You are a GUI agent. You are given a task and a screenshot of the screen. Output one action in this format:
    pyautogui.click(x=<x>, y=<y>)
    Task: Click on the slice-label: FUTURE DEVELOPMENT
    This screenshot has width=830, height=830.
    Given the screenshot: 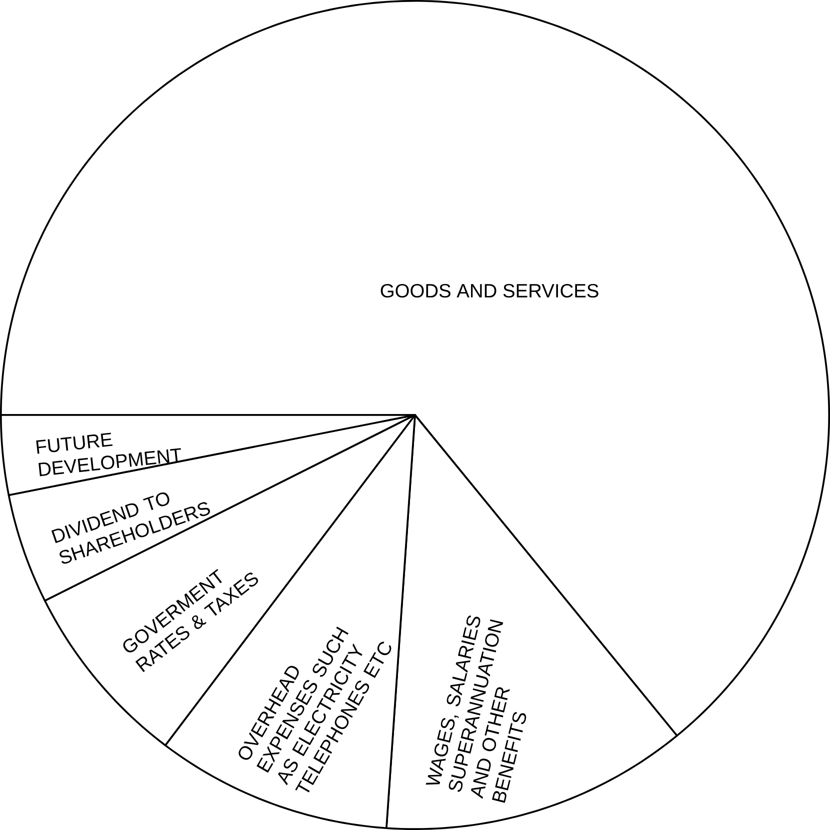 What is the action you would take?
    pyautogui.click(x=108, y=454)
    